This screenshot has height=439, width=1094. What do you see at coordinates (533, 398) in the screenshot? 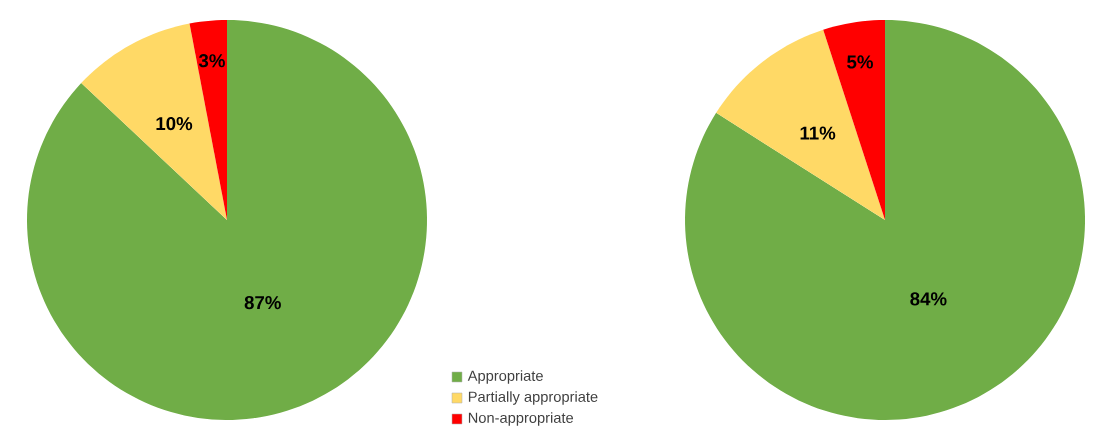
I see `legend-label: Partially appropriate` at bounding box center [533, 398].